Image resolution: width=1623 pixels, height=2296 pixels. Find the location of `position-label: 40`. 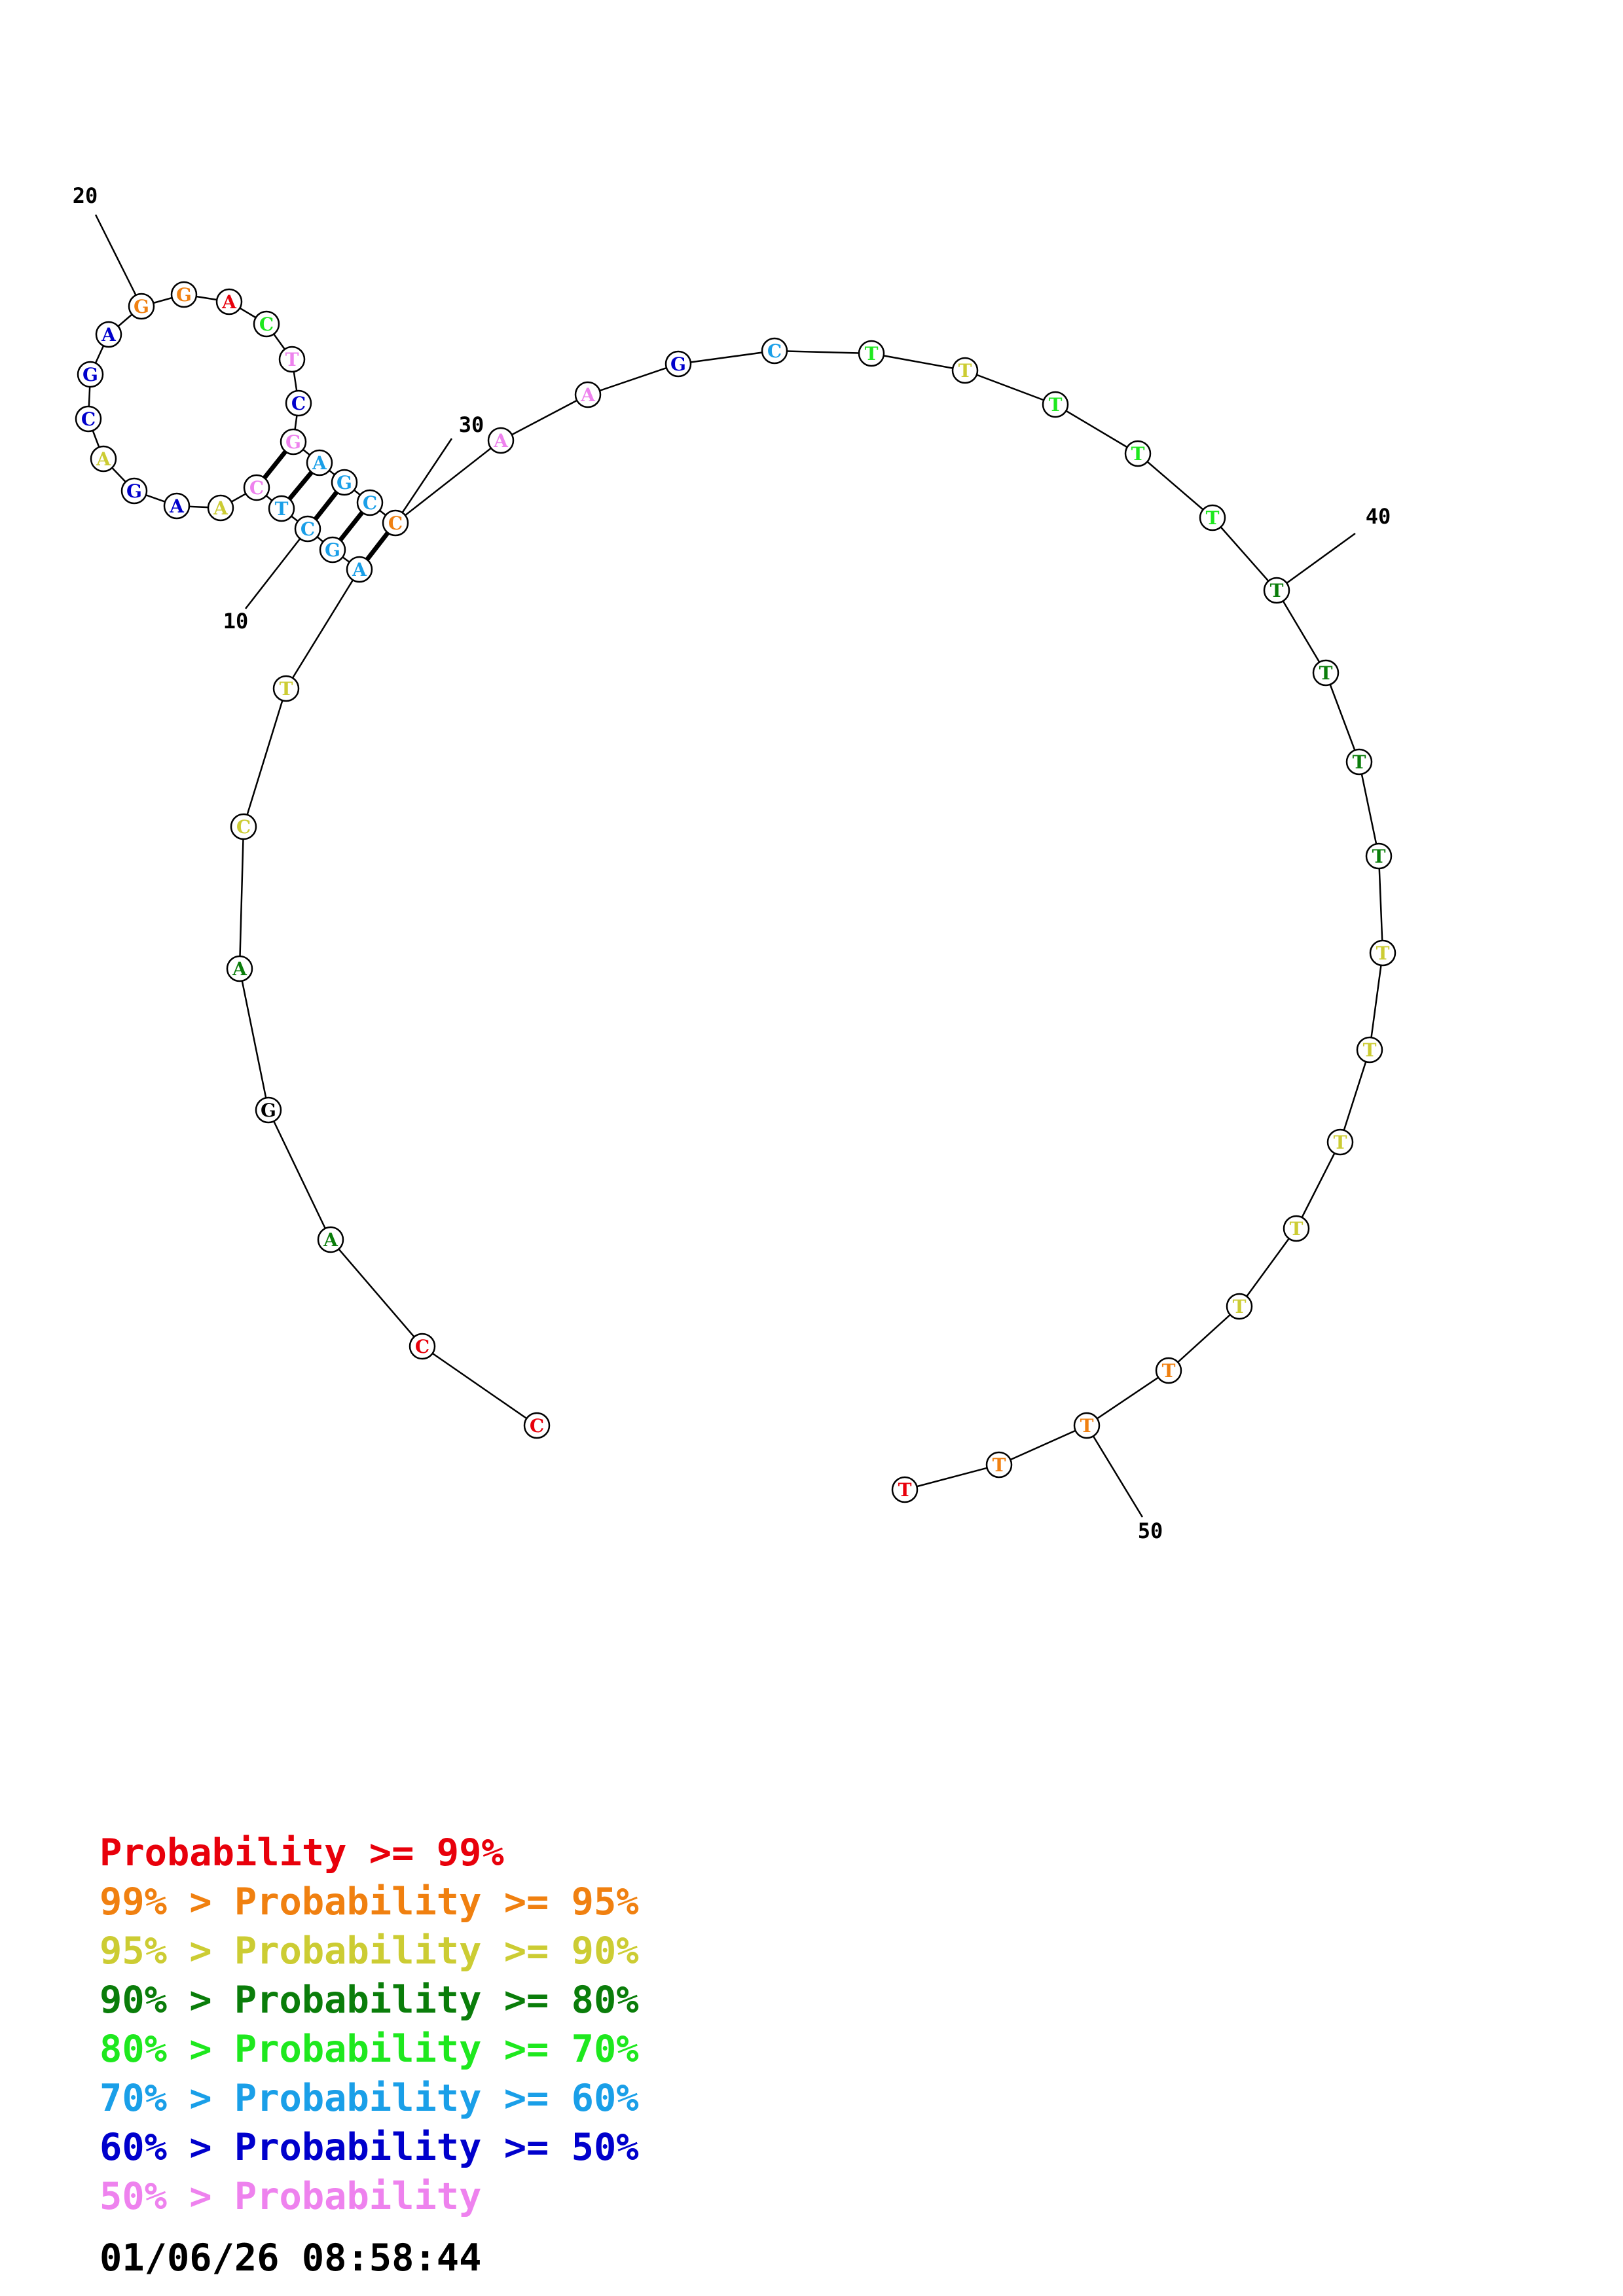

position-label: 40 is located at coordinates (1378, 516).